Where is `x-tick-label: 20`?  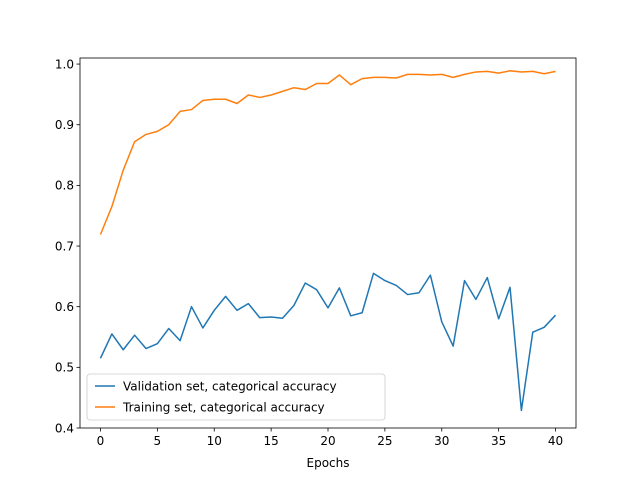 x-tick-label: 20 is located at coordinates (327, 441).